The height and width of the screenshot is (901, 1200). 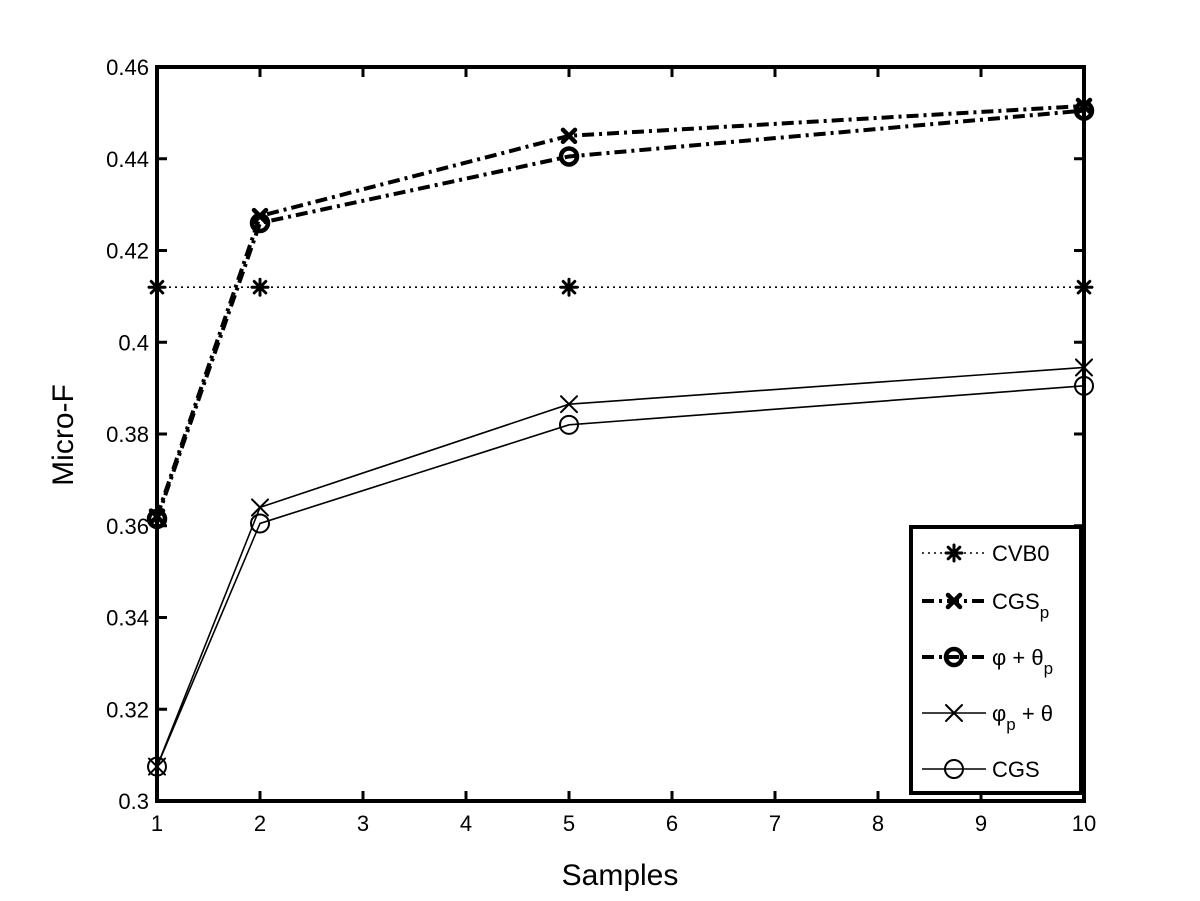 What do you see at coordinates (981, 823) in the screenshot?
I see `x-tick-label: 9` at bounding box center [981, 823].